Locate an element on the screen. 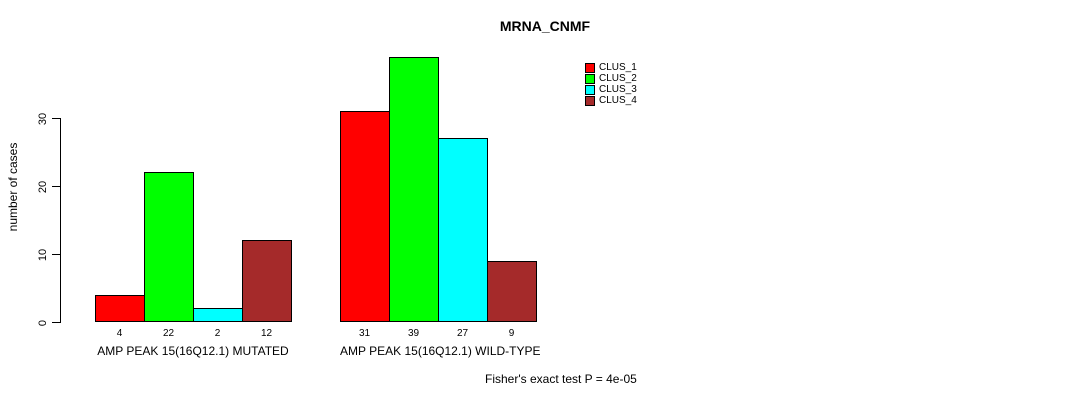  bar-value-label: 22 is located at coordinates (168, 333).